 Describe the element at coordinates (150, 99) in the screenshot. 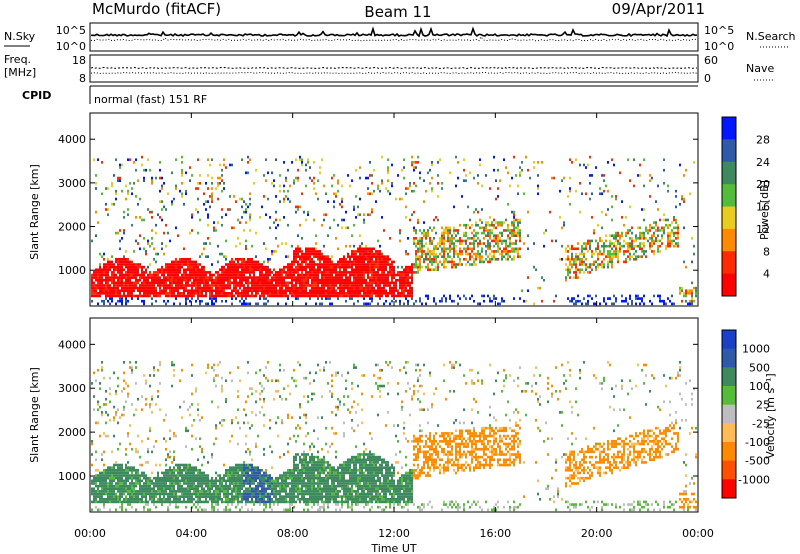

I see `cpid-text: normal (fast) 151 RF` at that location.